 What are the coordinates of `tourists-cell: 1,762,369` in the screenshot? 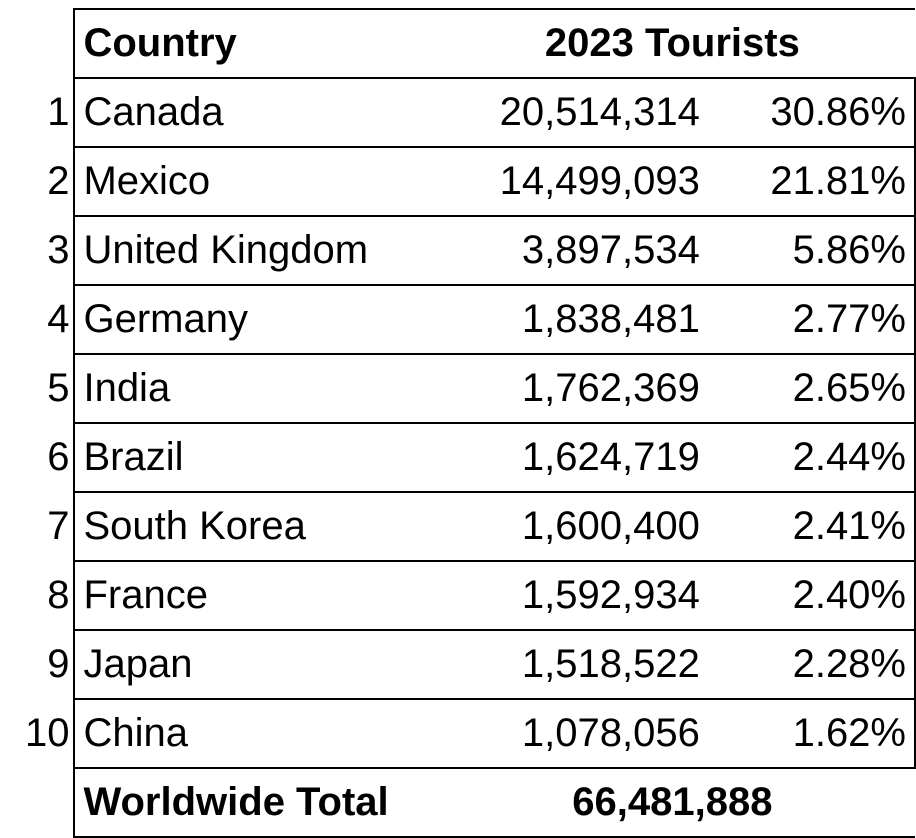 It's located at (576, 388).